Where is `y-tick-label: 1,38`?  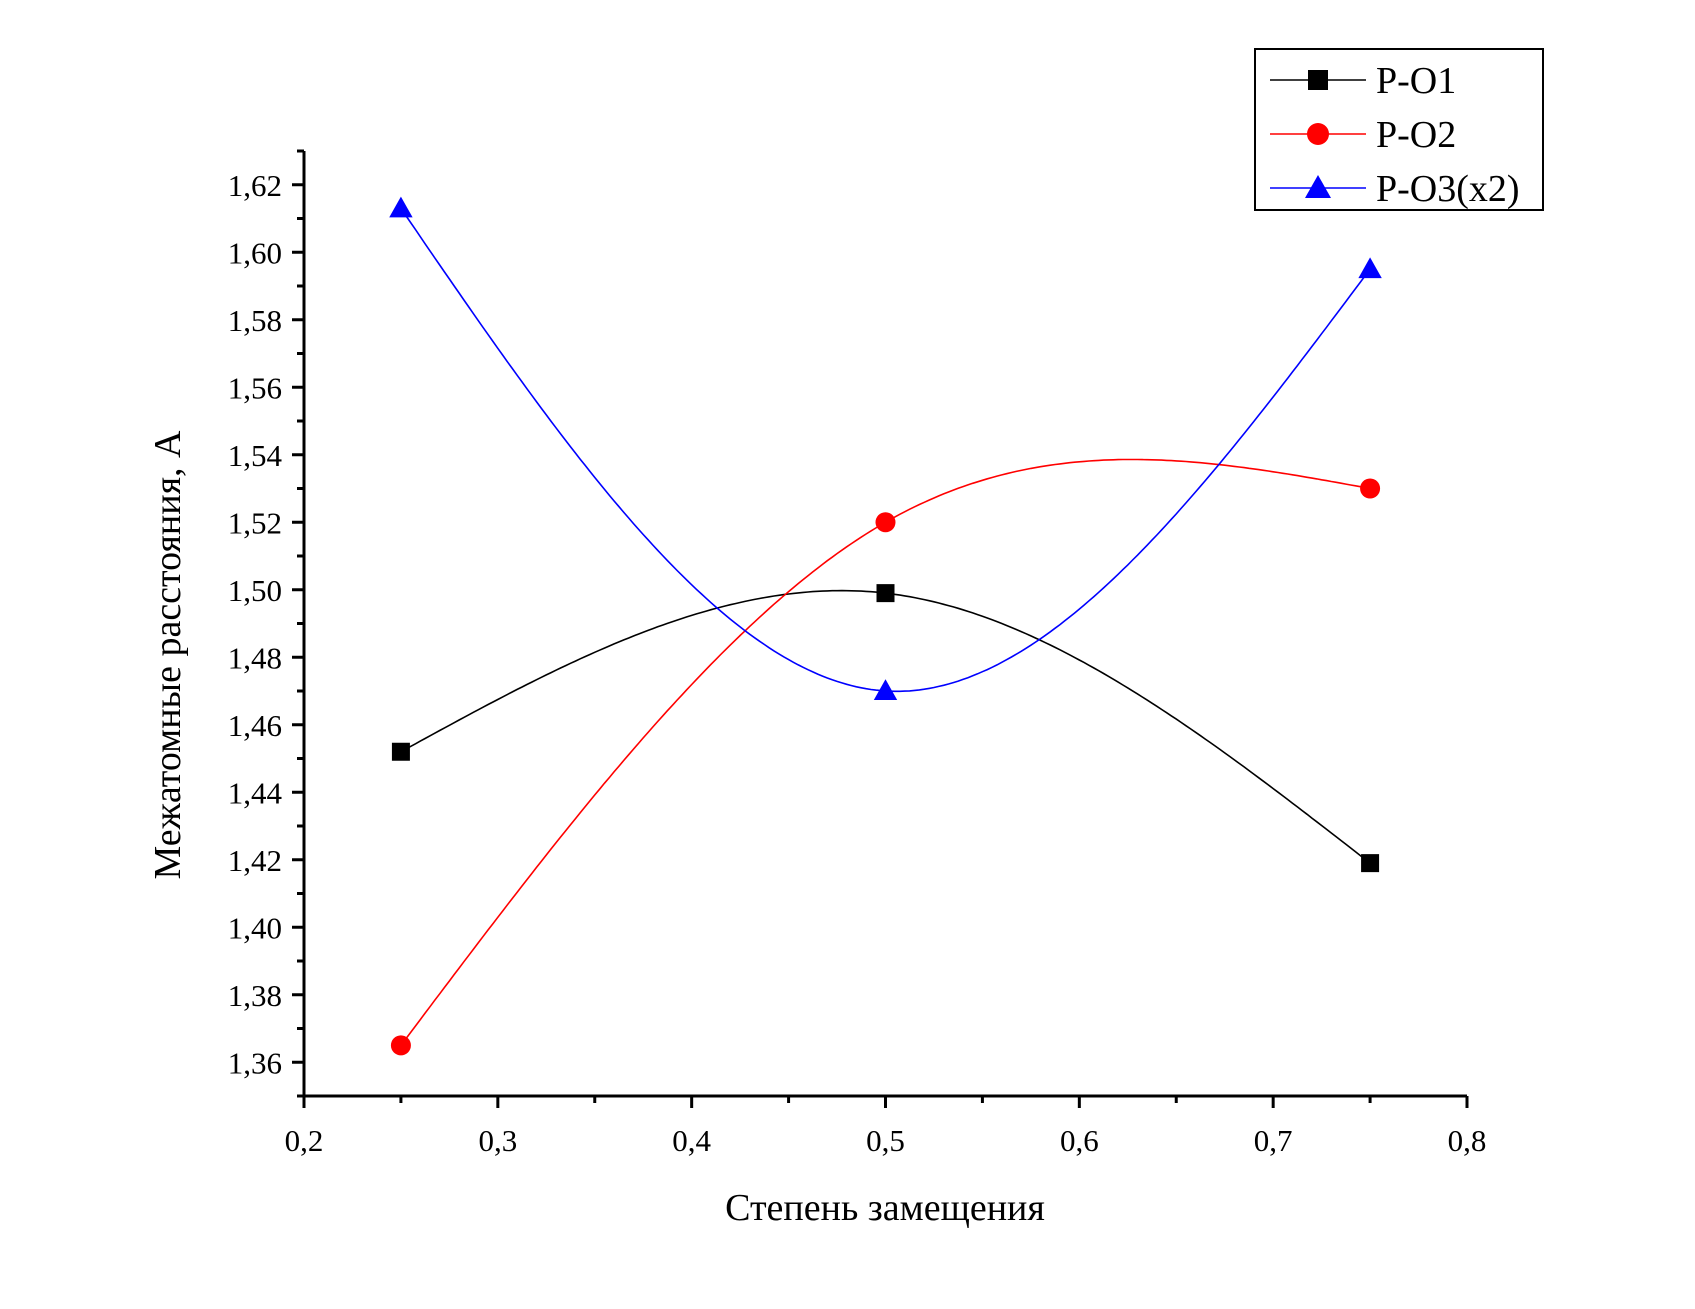 y-tick-label: 1,38 is located at coordinates (255, 995).